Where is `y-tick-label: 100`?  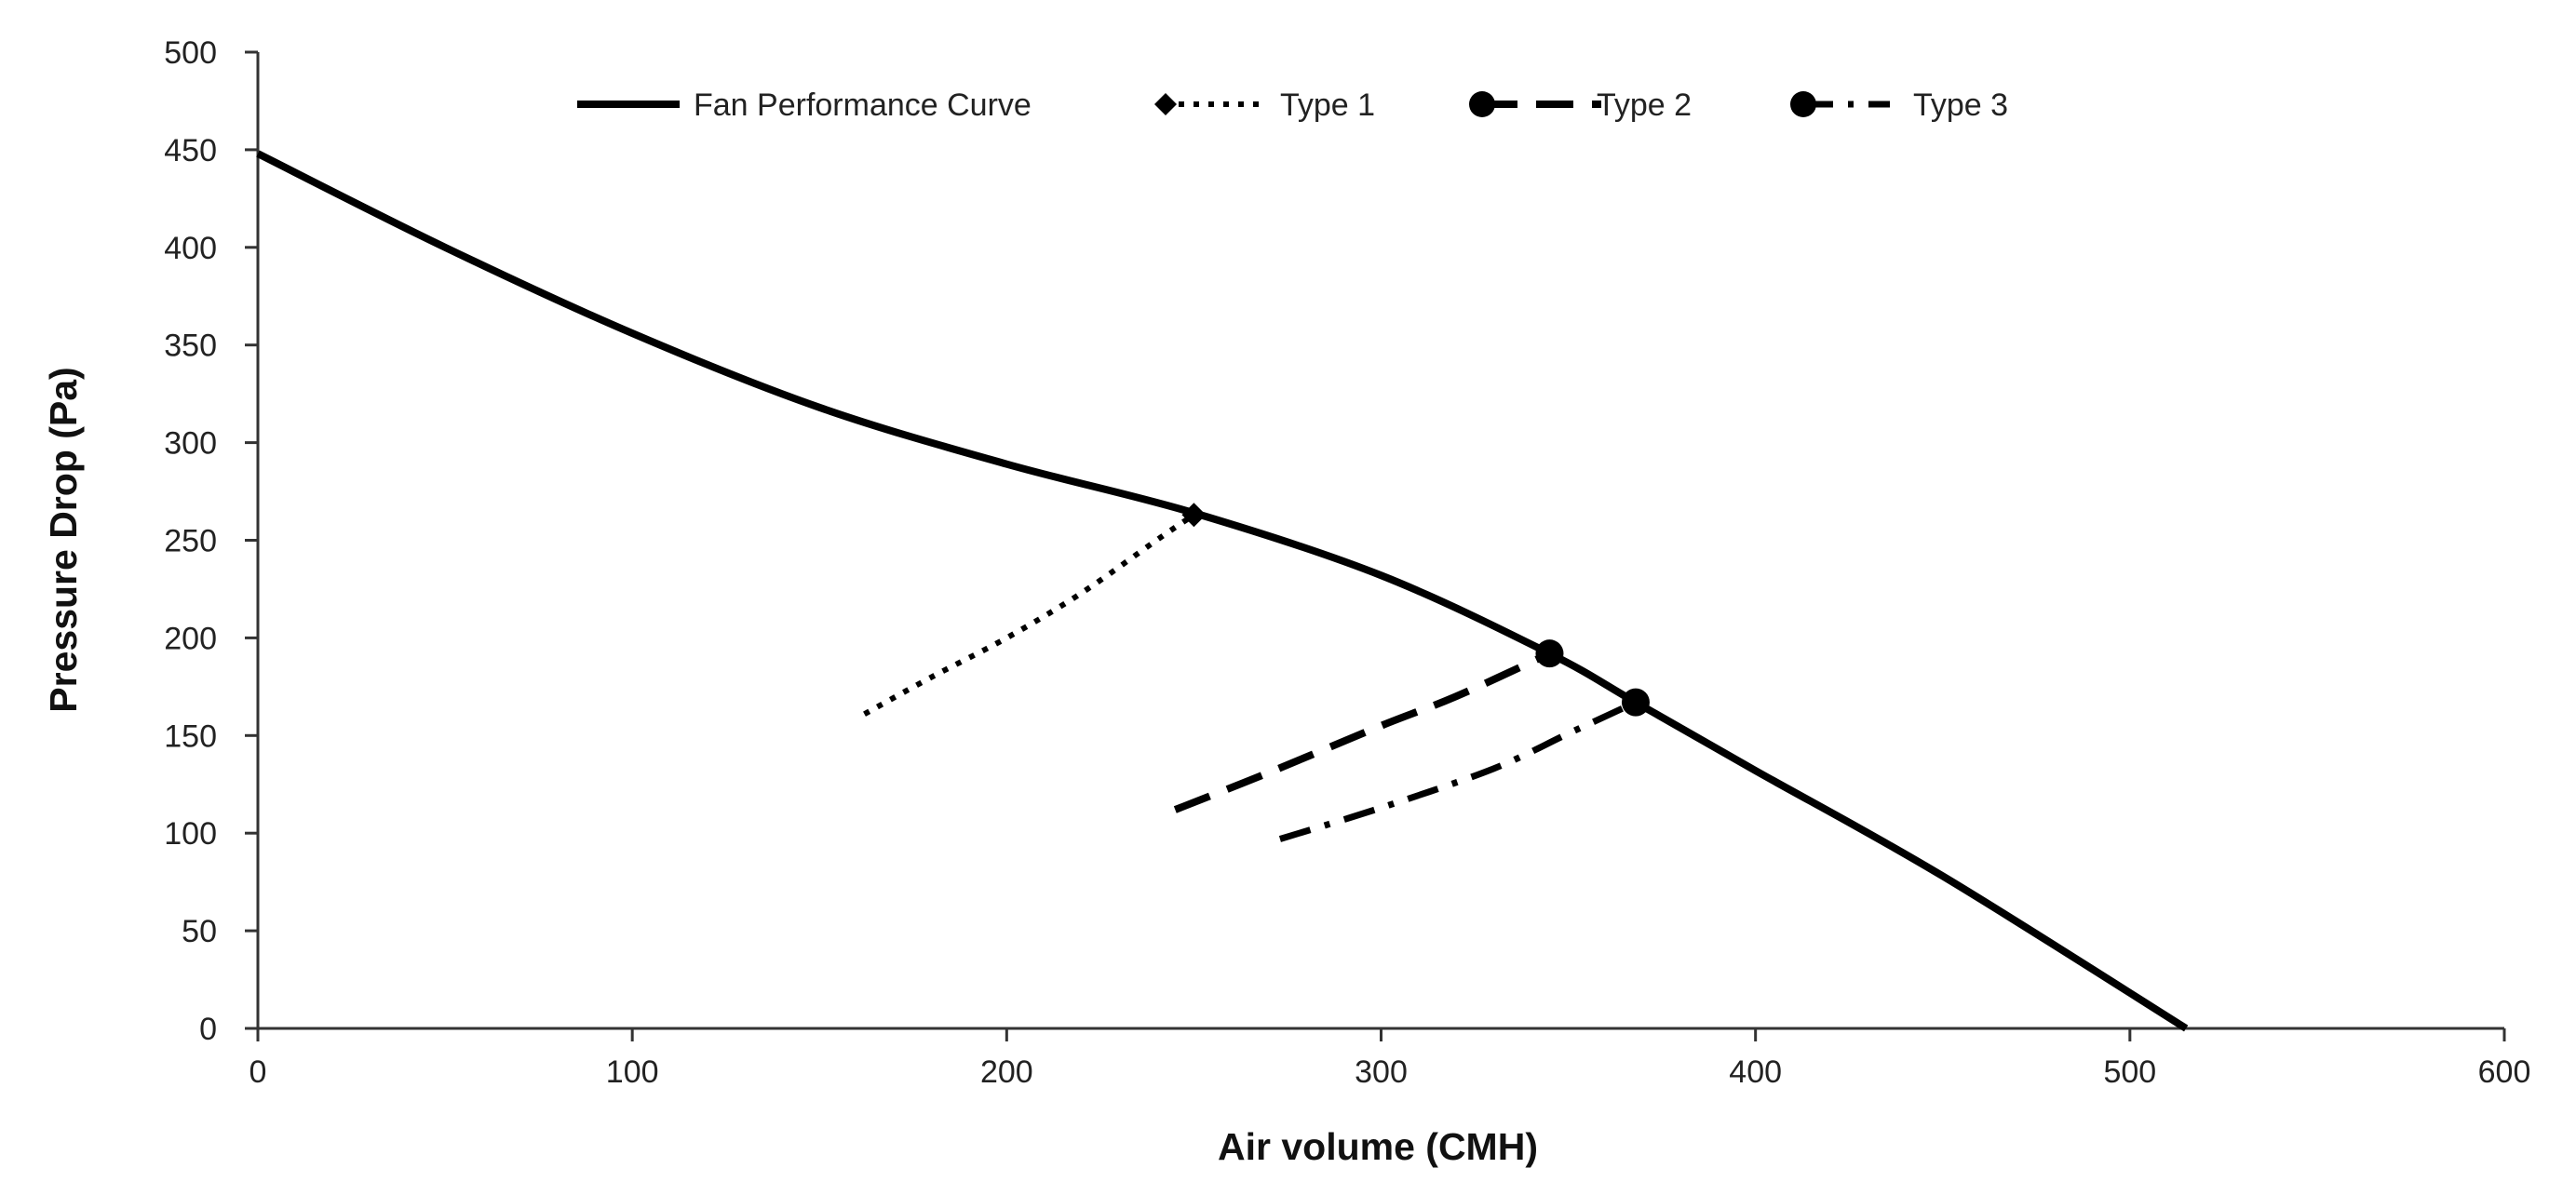 y-tick-label: 100 is located at coordinates (190, 834).